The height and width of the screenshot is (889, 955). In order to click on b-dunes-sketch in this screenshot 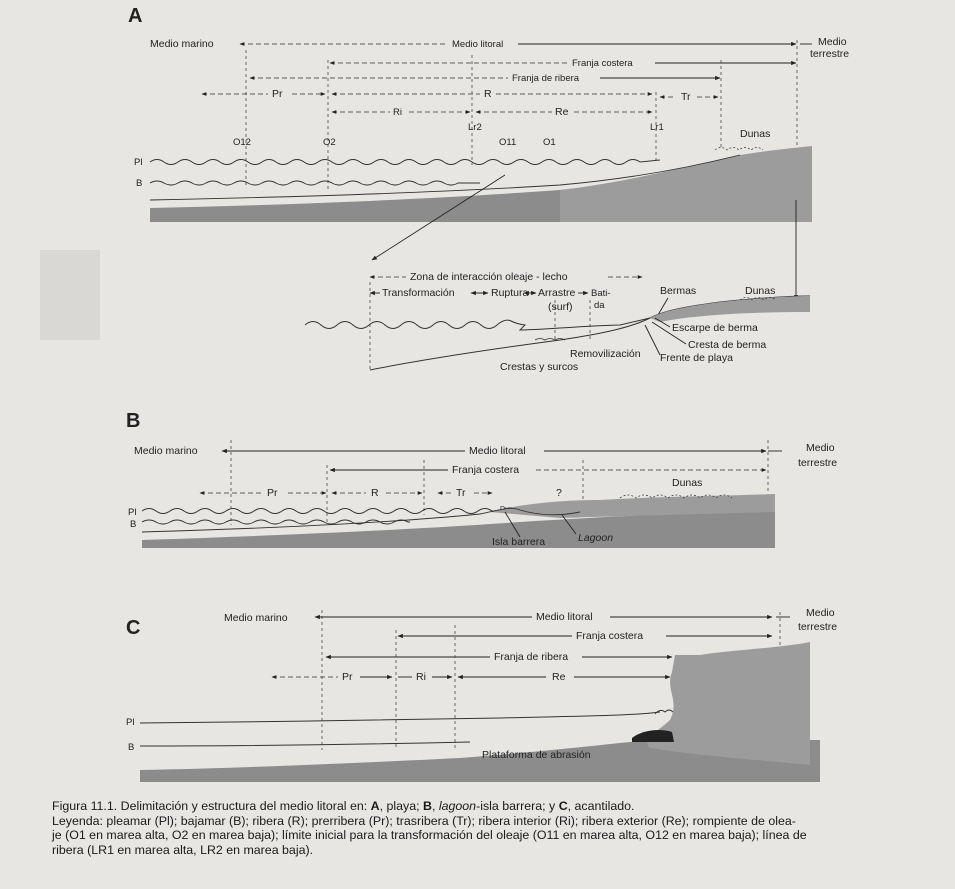, I will do `click(676, 496)`.